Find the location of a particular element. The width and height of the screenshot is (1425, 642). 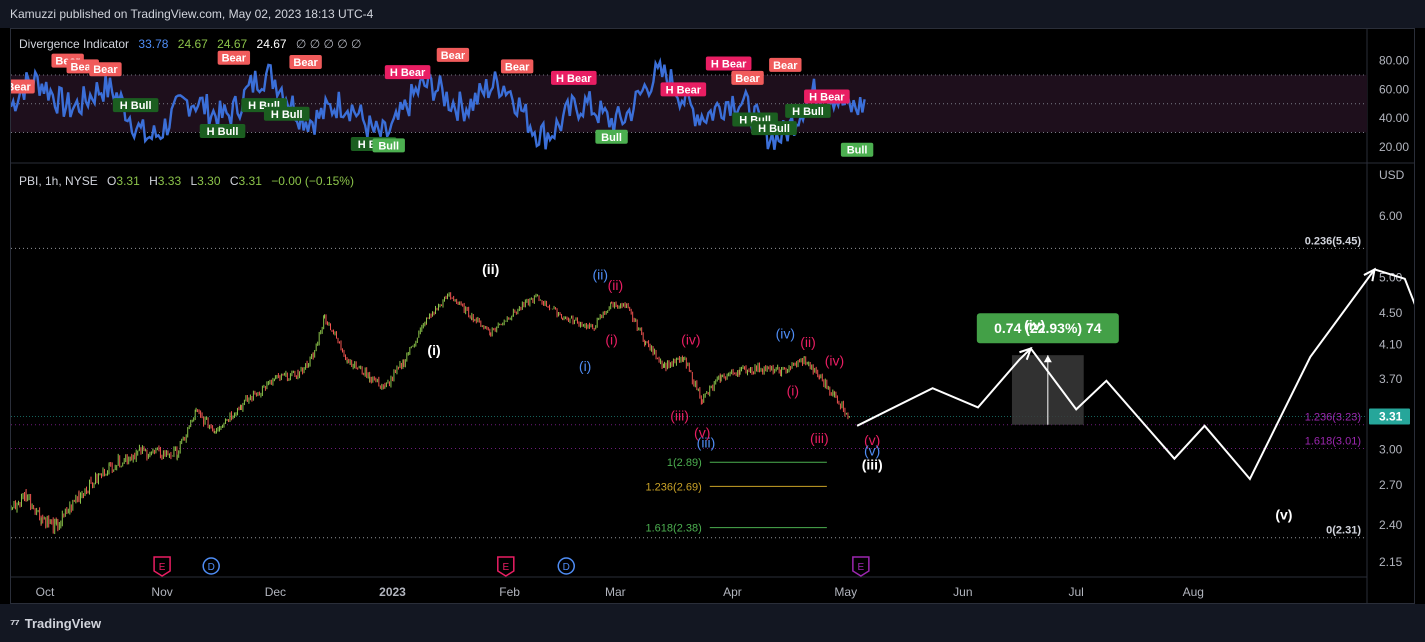

projection-path is located at coordinates (1135, 374).